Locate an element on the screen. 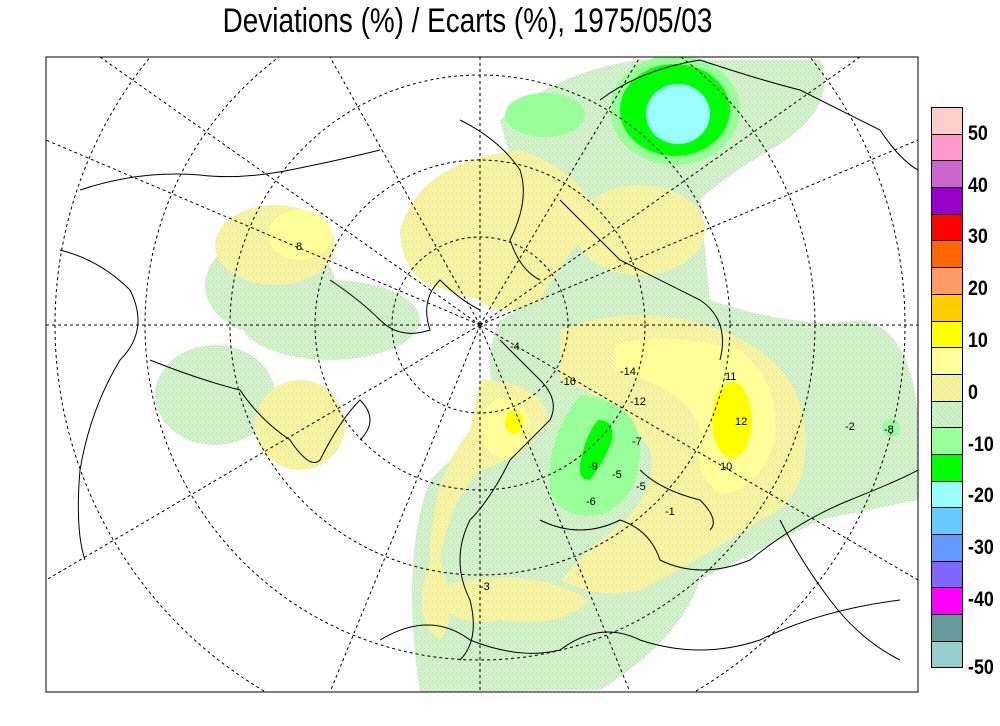 The image size is (1000, 726). color-legend is located at coordinates (947, 388).